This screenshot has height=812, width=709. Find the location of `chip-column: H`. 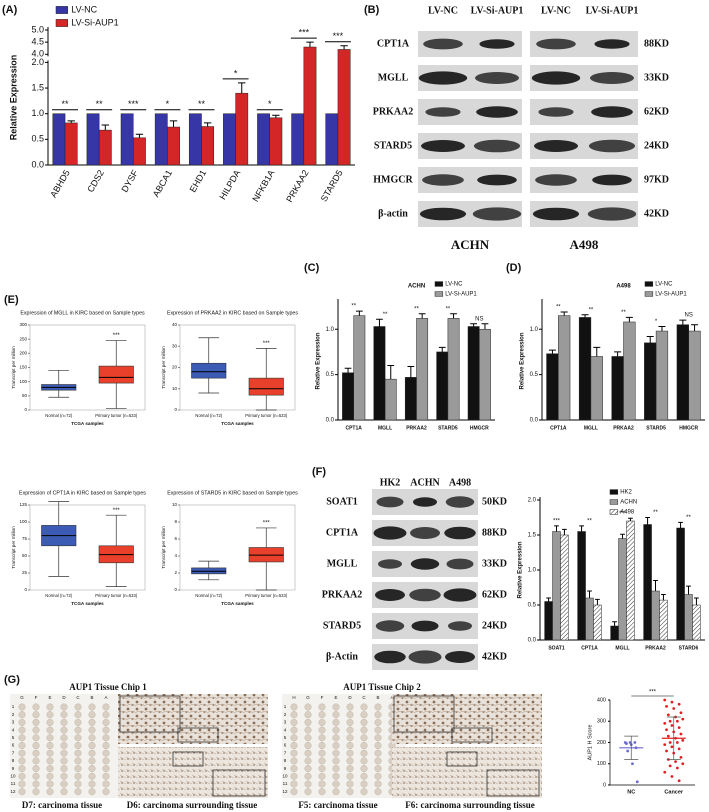

chip-column: H is located at coordinates (293, 697).